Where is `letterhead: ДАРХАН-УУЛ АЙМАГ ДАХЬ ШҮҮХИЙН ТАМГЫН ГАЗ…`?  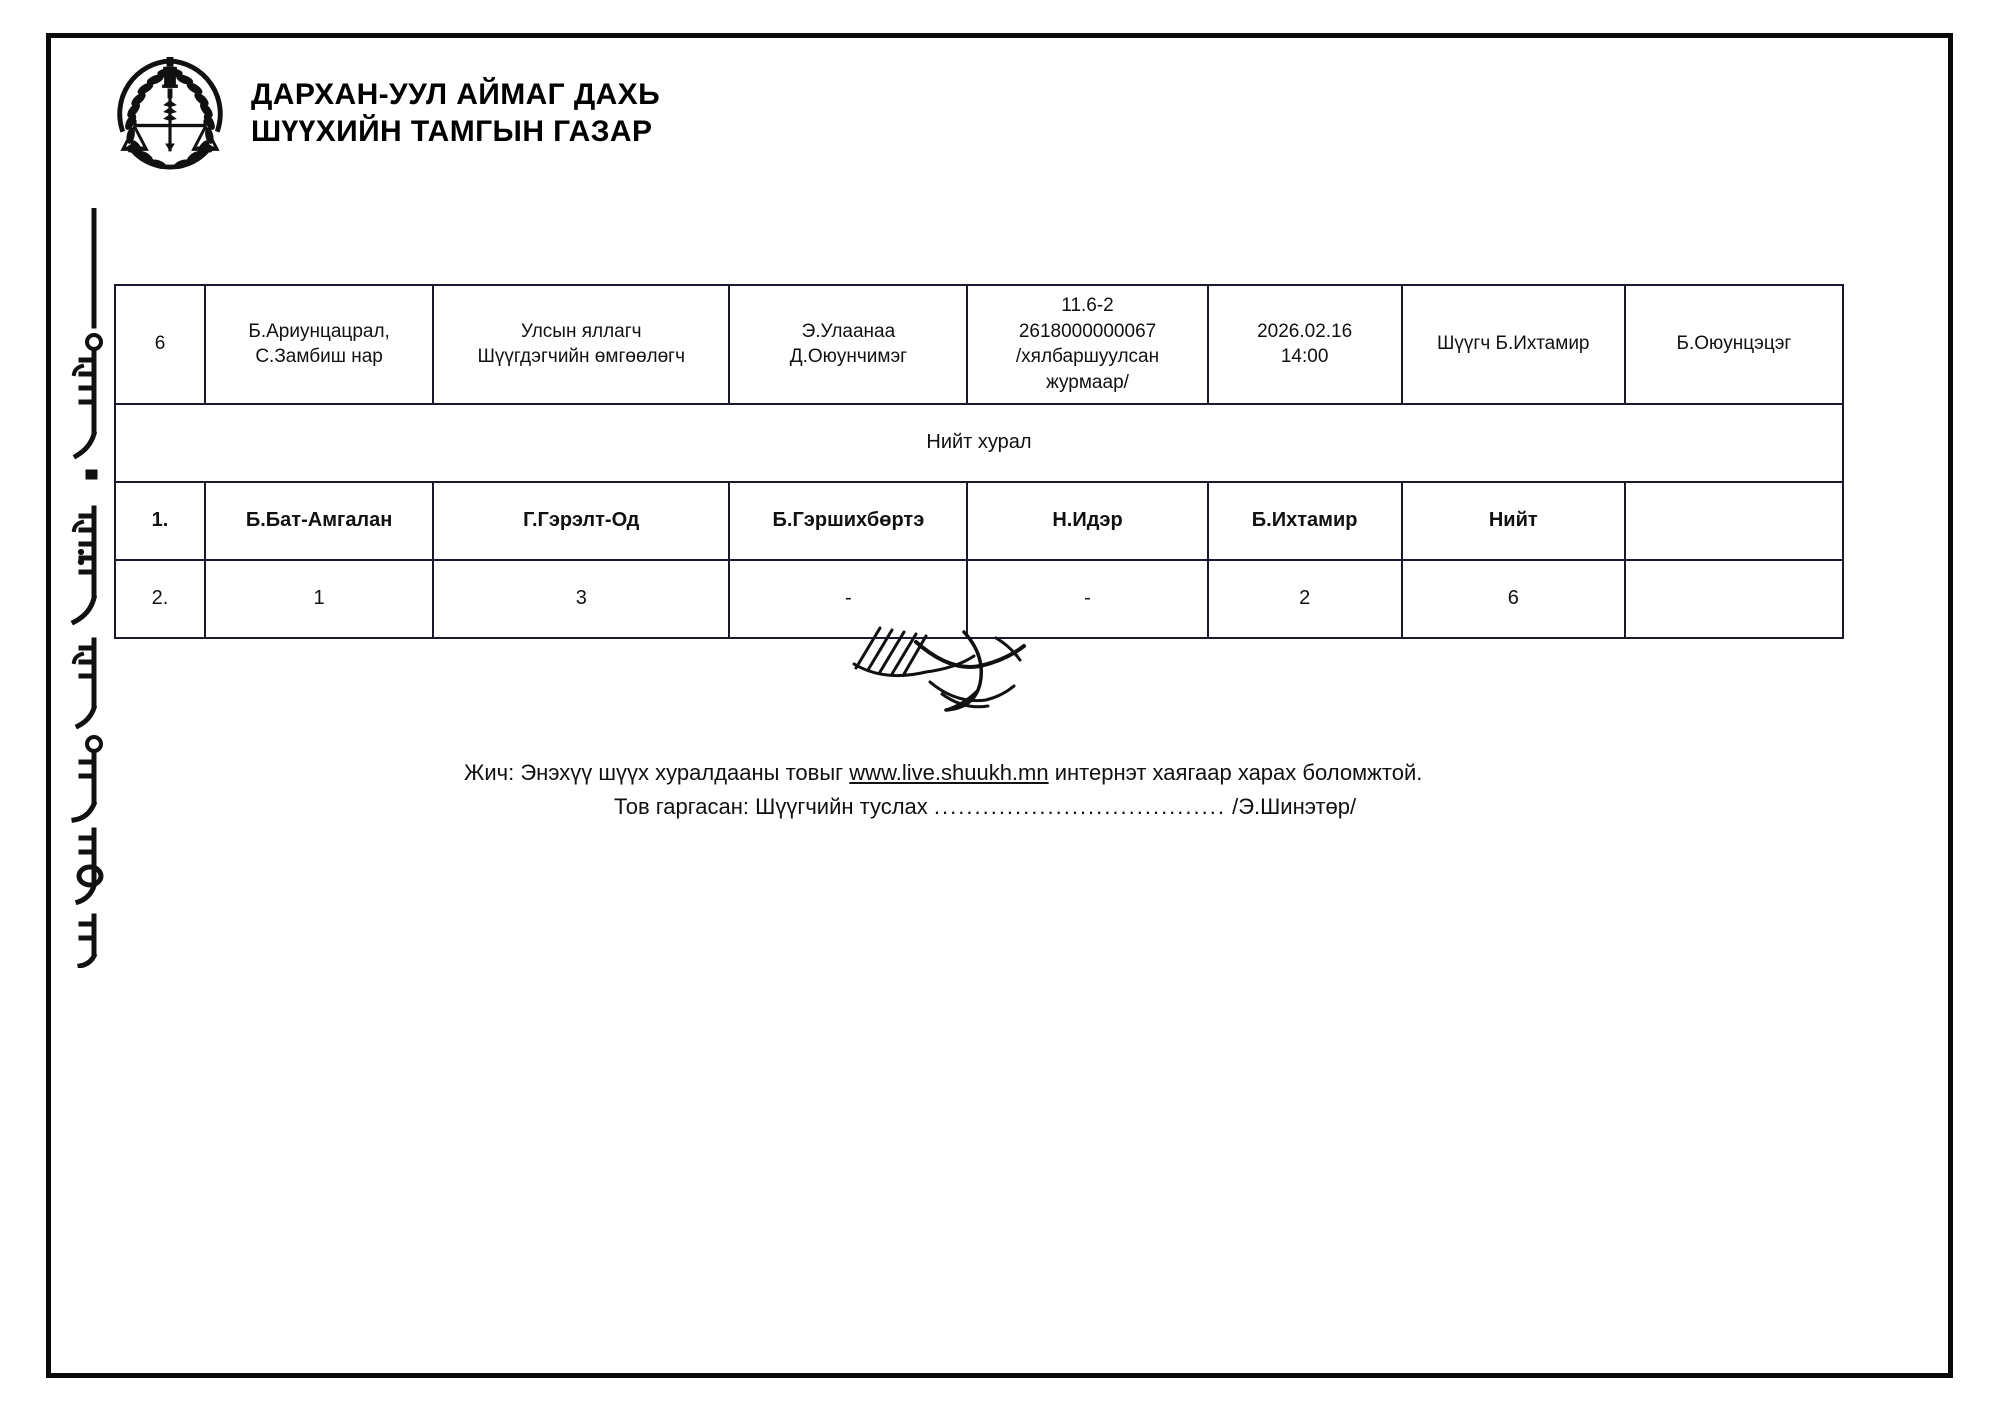
letterhead: ДАРХАН-УУЛ АЙМАГ ДАХЬ ШҮҮХИЙН ТАМГЫН ГАЗ… is located at coordinates (385, 114).